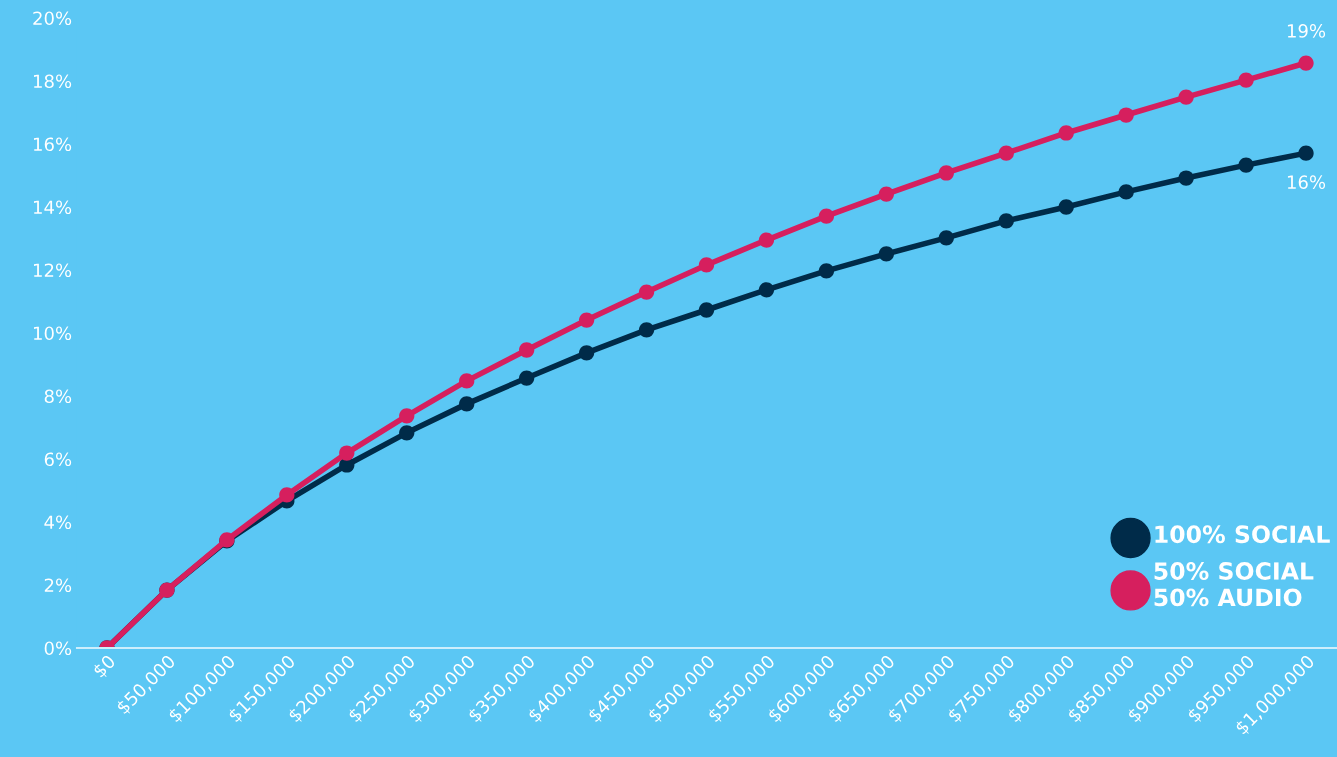  What do you see at coordinates (1234, 584) in the screenshot?
I see `legend-label: 50% SOCIAL 50% AUDIO` at bounding box center [1234, 584].